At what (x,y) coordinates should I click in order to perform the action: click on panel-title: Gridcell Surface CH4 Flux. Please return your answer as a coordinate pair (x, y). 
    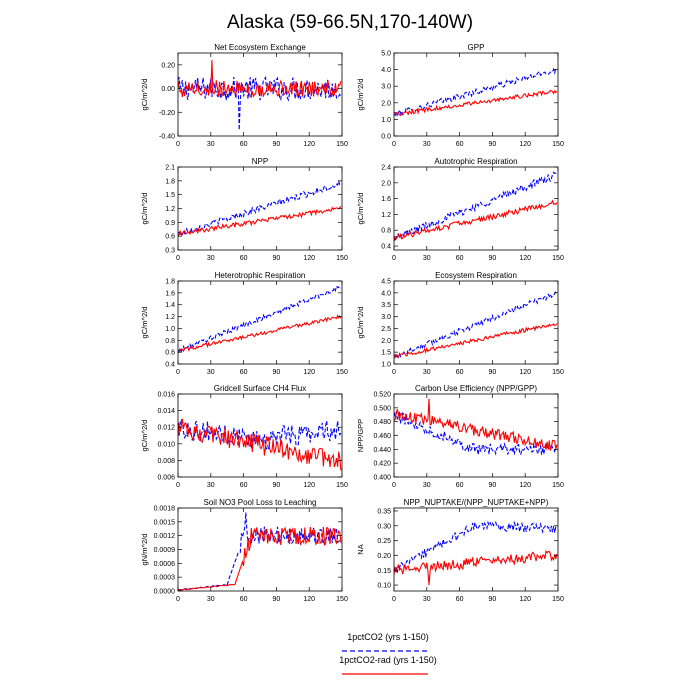
    Looking at the image, I should click on (260, 388).